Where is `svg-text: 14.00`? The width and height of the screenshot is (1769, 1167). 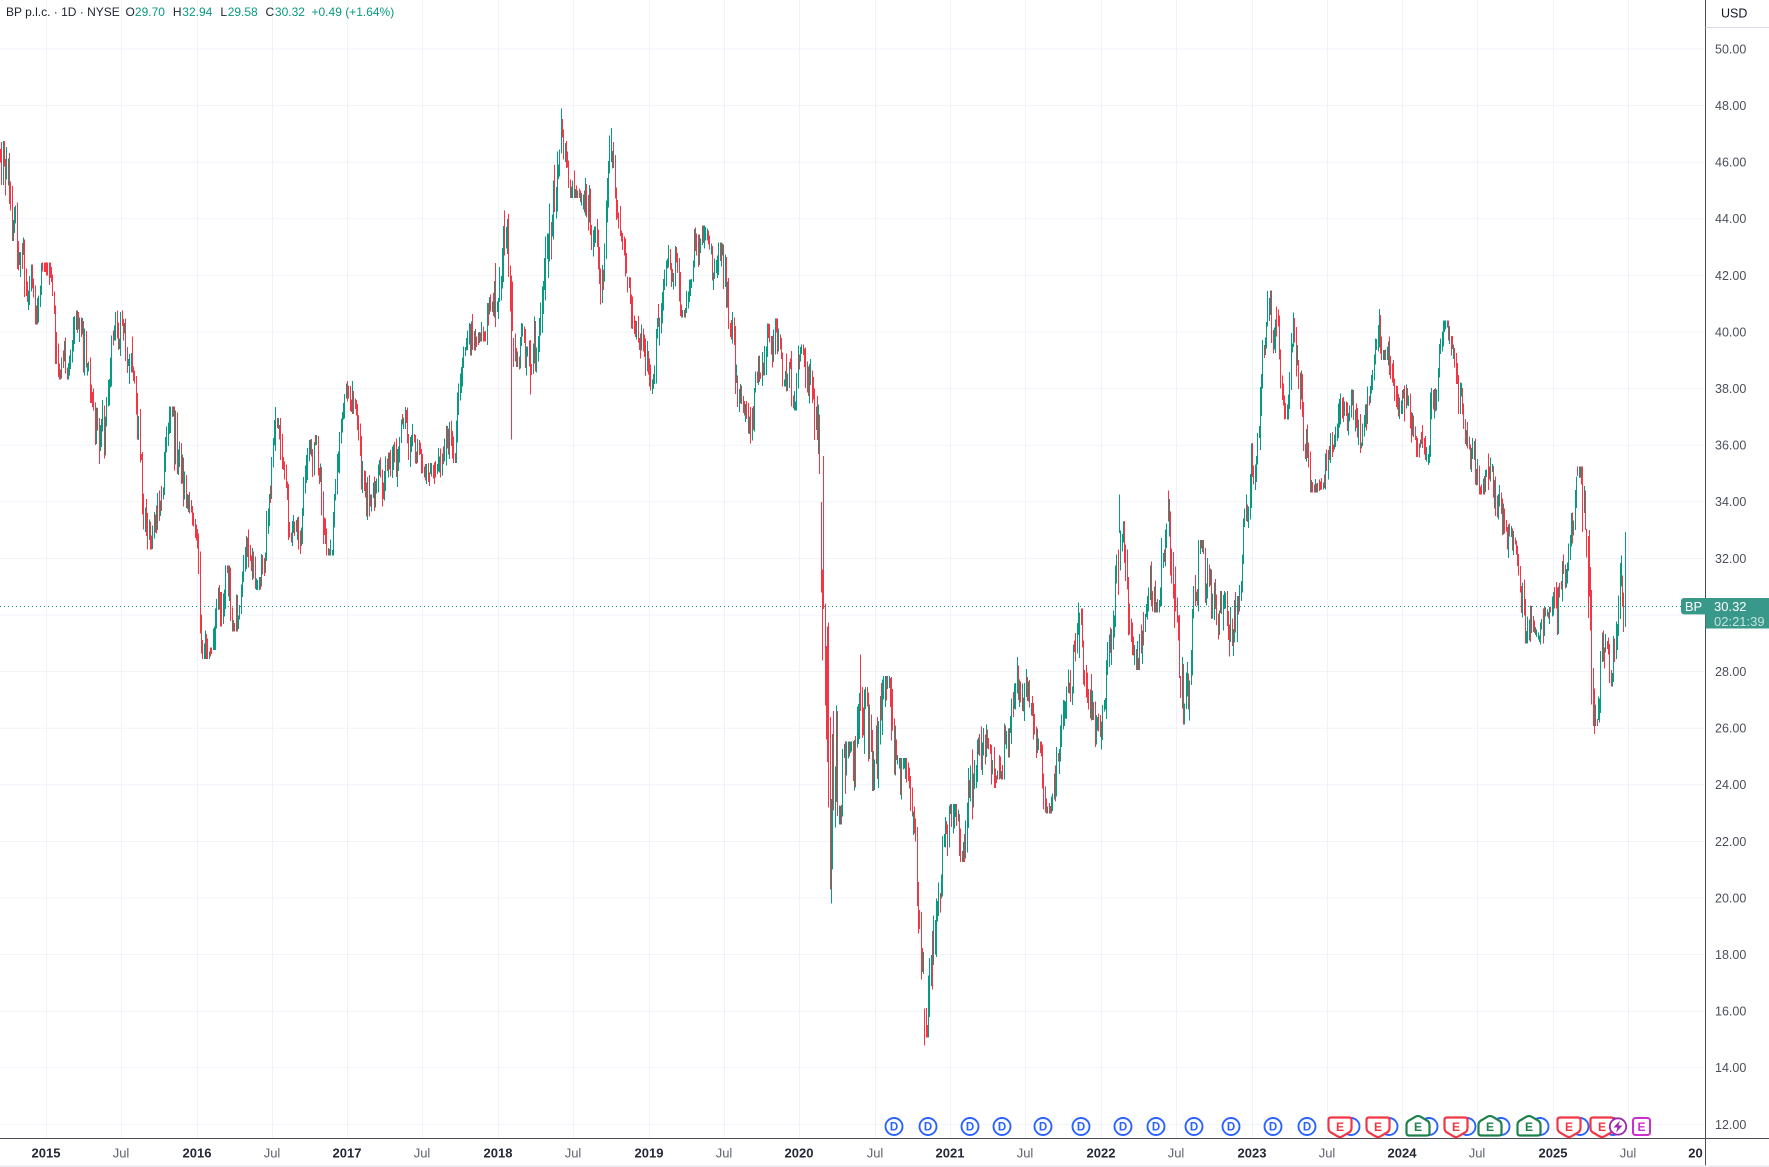
svg-text: 14.00 is located at coordinates (1730, 1068).